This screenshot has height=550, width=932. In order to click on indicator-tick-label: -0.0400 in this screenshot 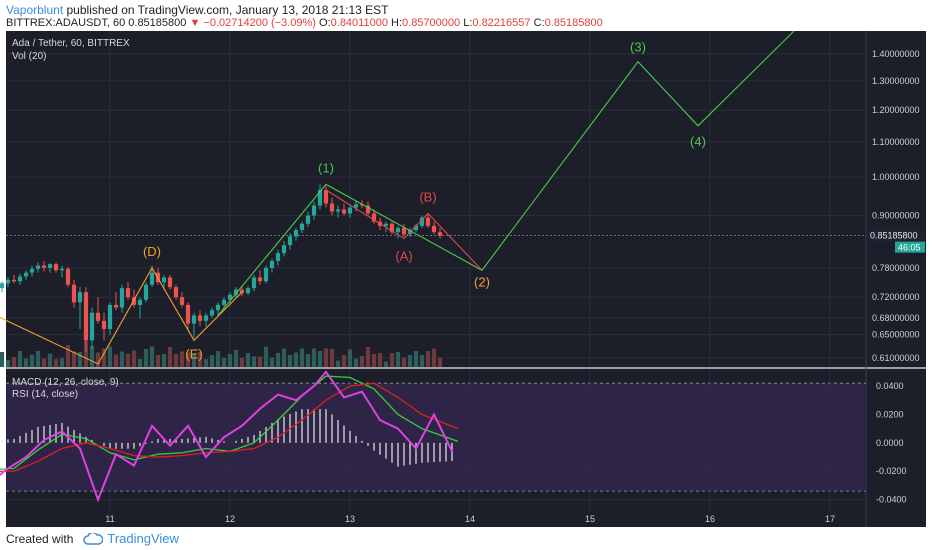, I will do `click(891, 500)`.